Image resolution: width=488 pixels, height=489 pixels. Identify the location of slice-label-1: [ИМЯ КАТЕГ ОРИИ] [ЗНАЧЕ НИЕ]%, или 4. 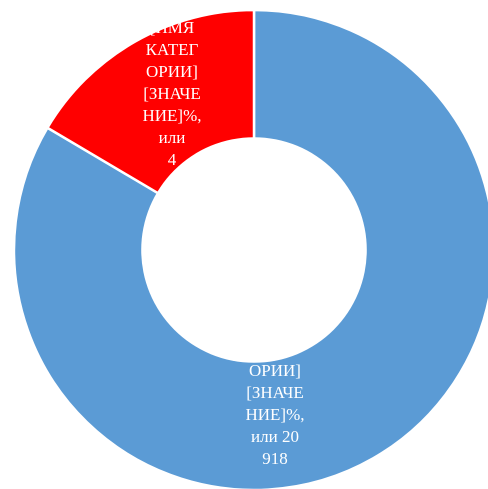
(171, 93).